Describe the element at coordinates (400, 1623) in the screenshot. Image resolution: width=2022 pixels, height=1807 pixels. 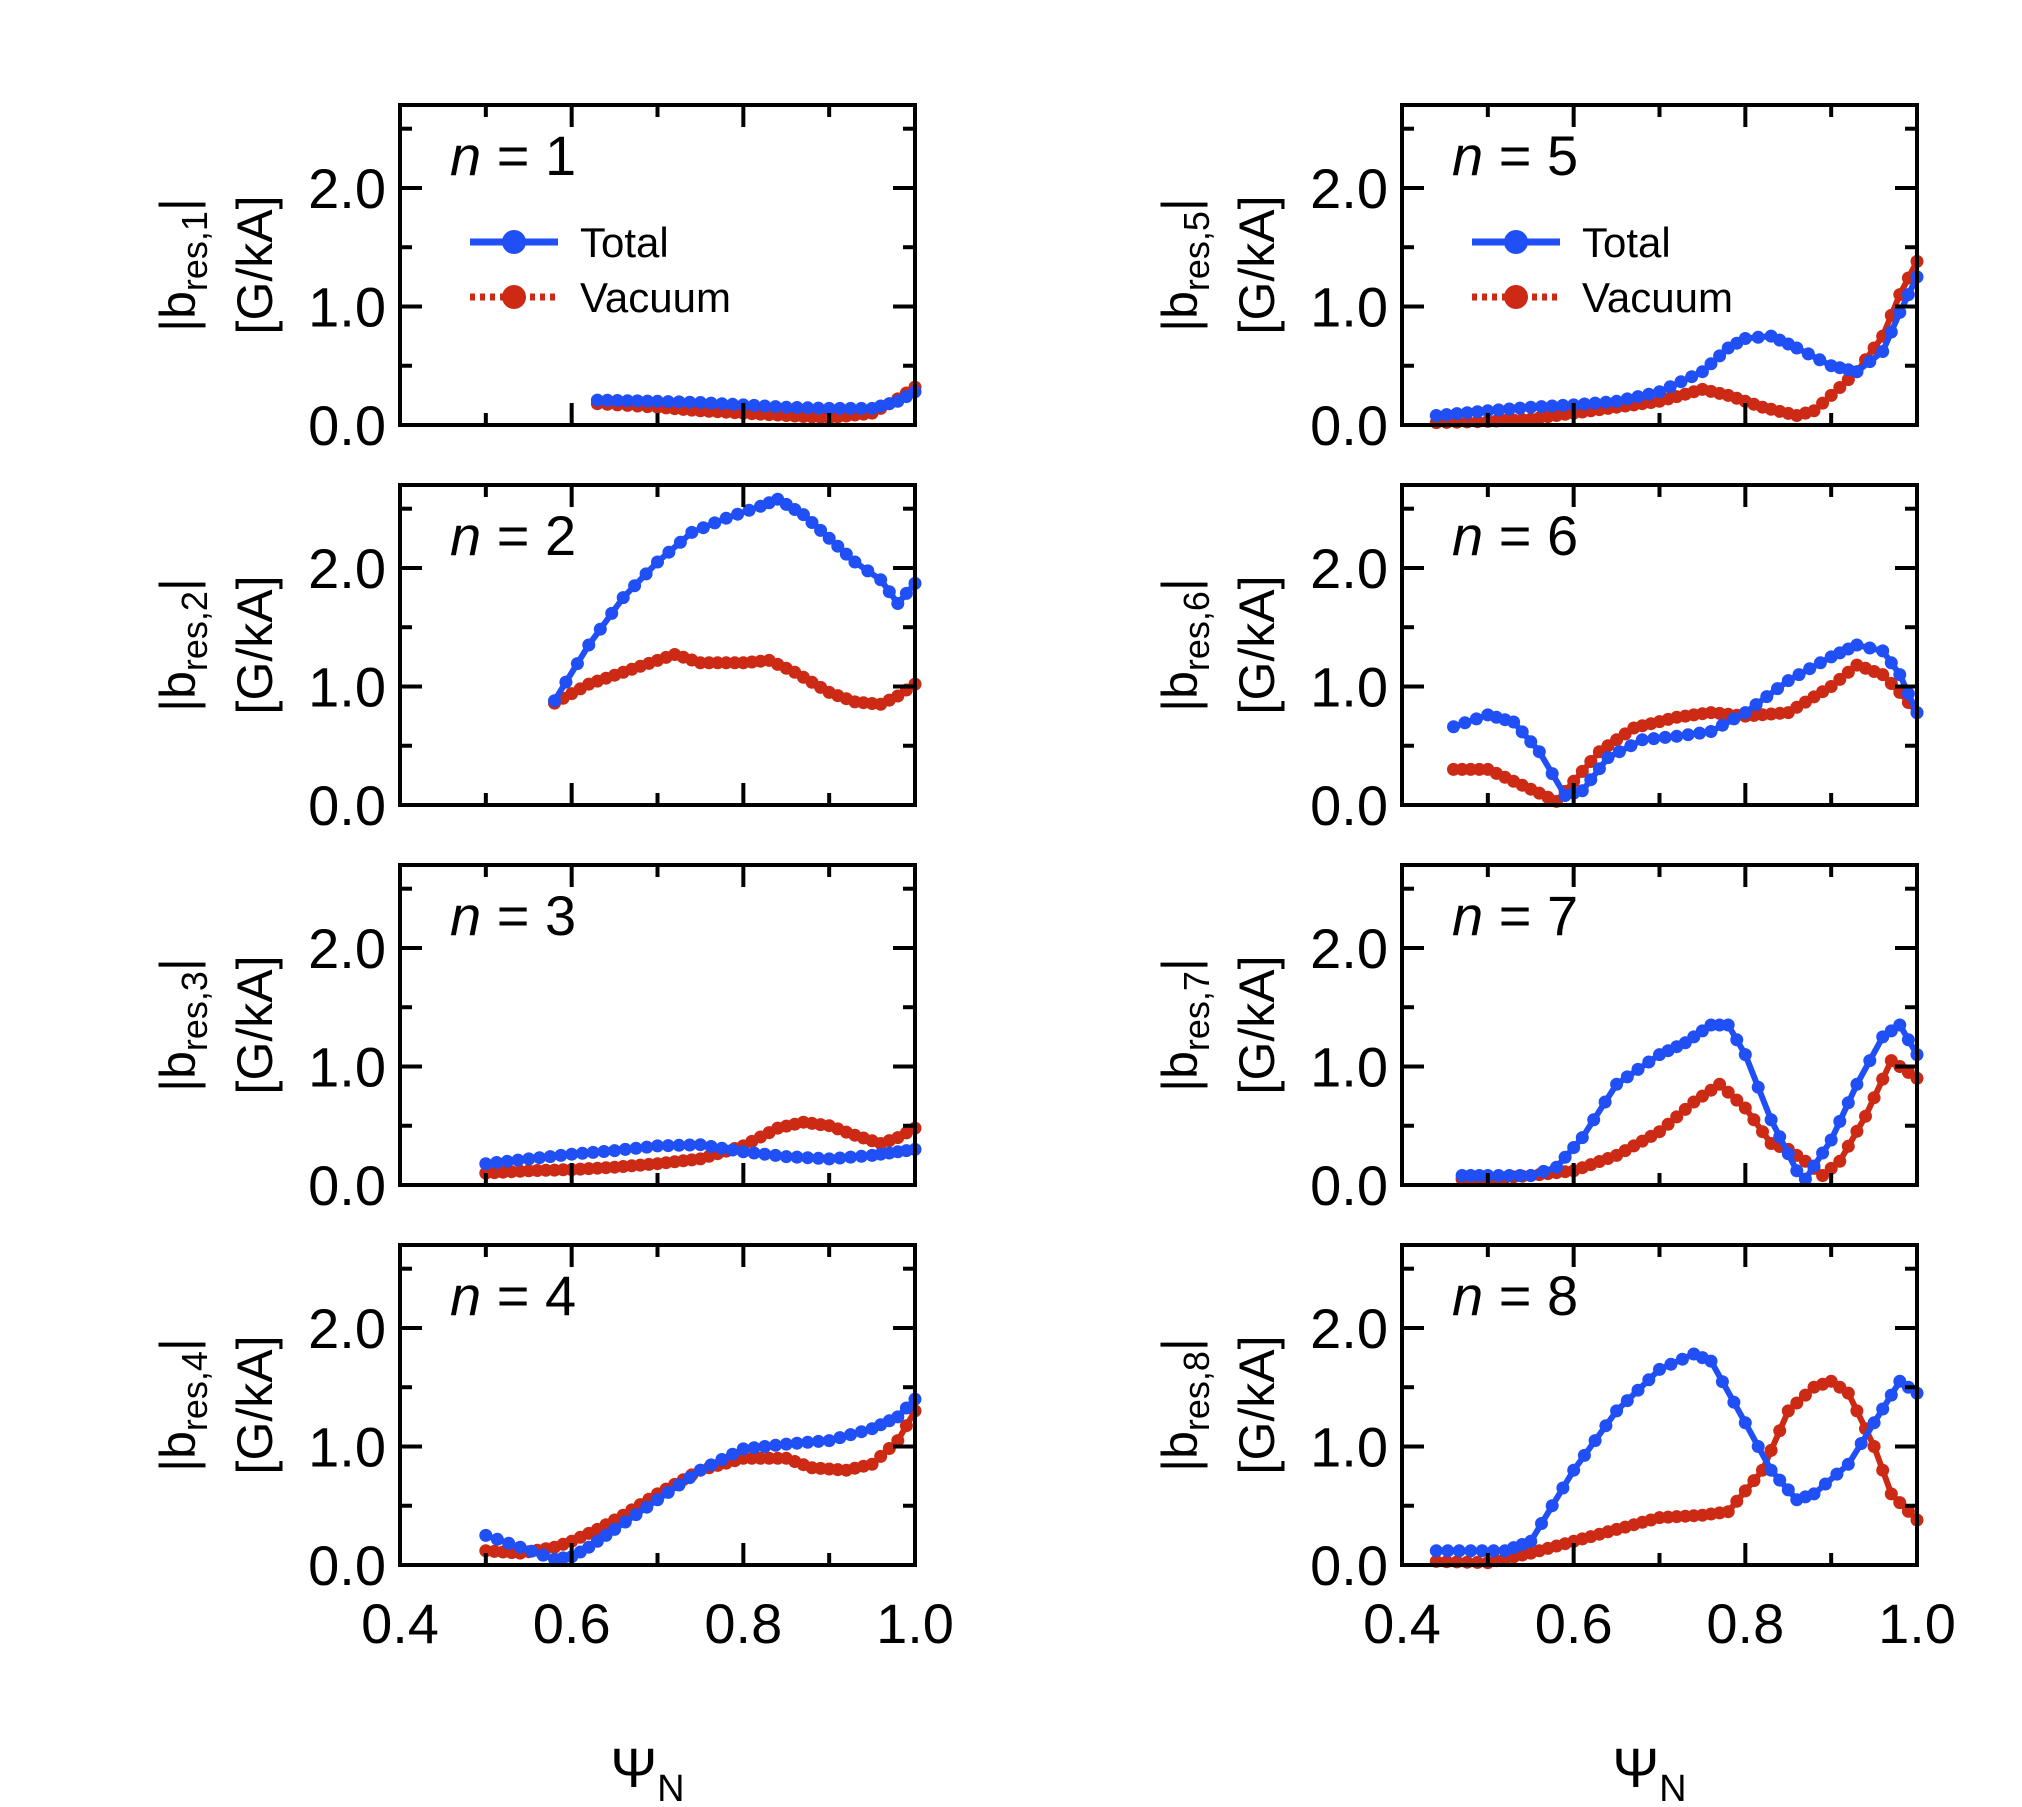
I see `panel-n4-xtick-label: 0.4` at that location.